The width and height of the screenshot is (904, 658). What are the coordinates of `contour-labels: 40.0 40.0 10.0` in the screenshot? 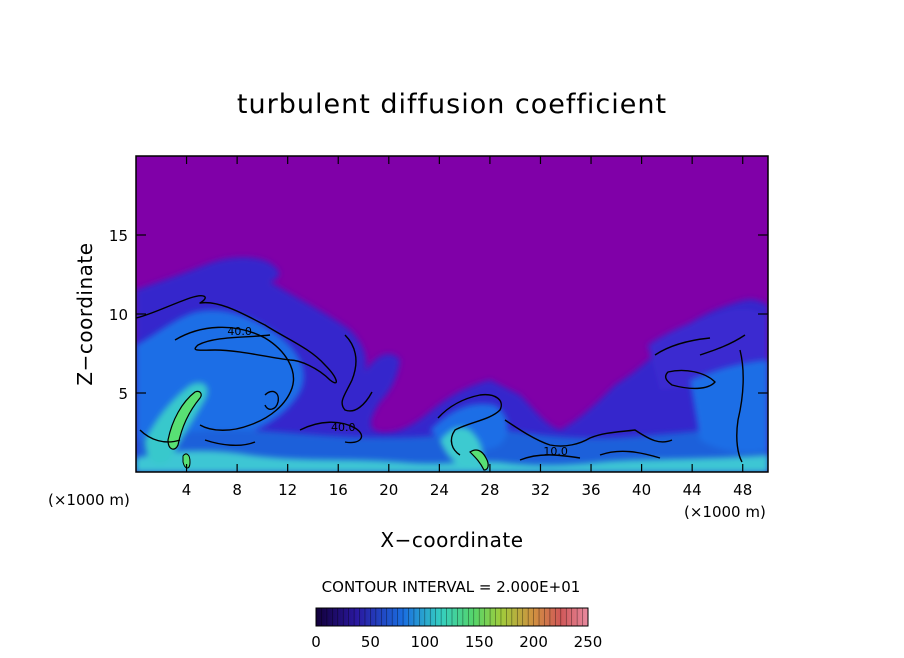 It's located at (397, 391).